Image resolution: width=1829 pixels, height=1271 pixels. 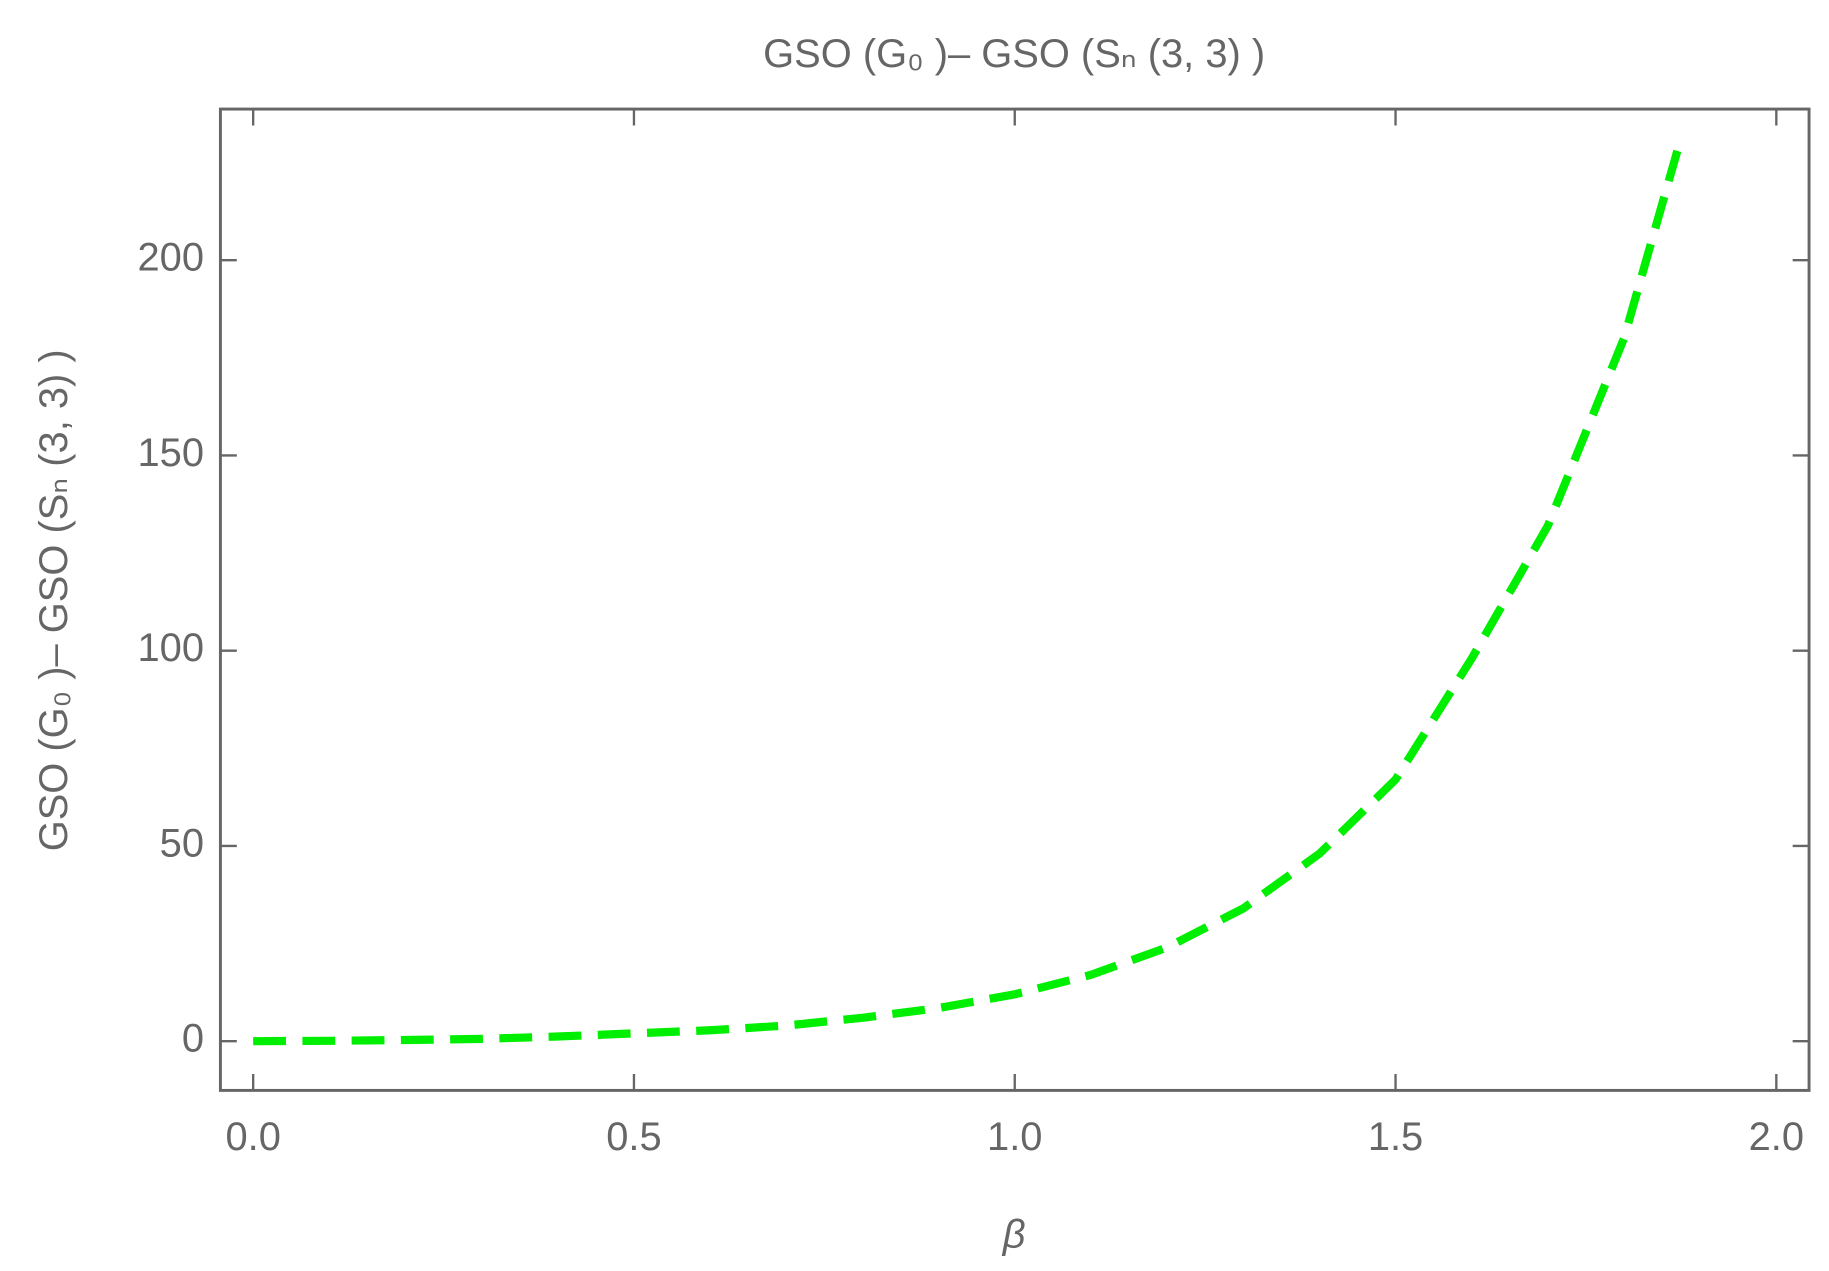 I want to click on y-tick-label: 100, so click(x=170, y=648).